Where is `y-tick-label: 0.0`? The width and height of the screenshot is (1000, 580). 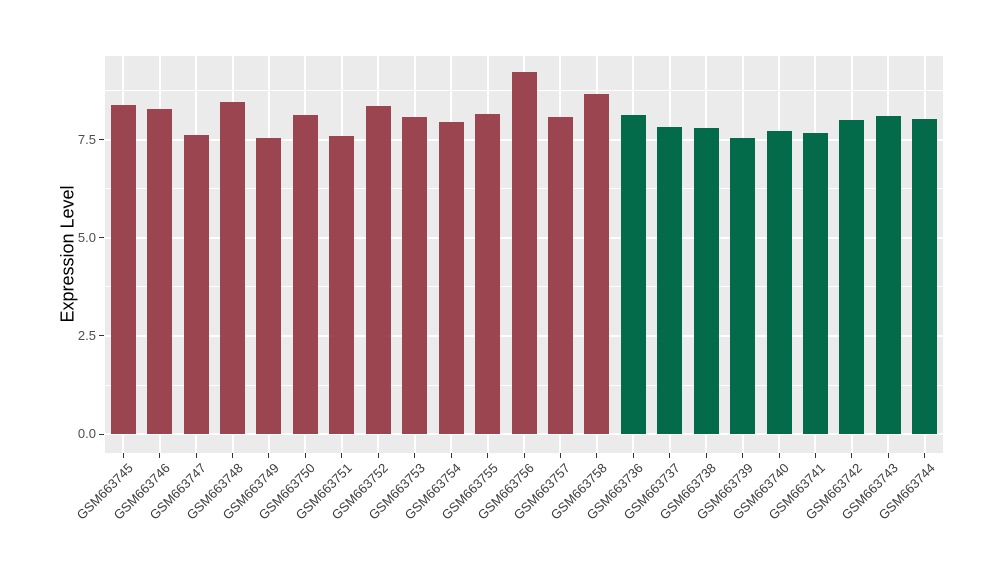
y-tick-label: 0.0 is located at coordinates (86, 434).